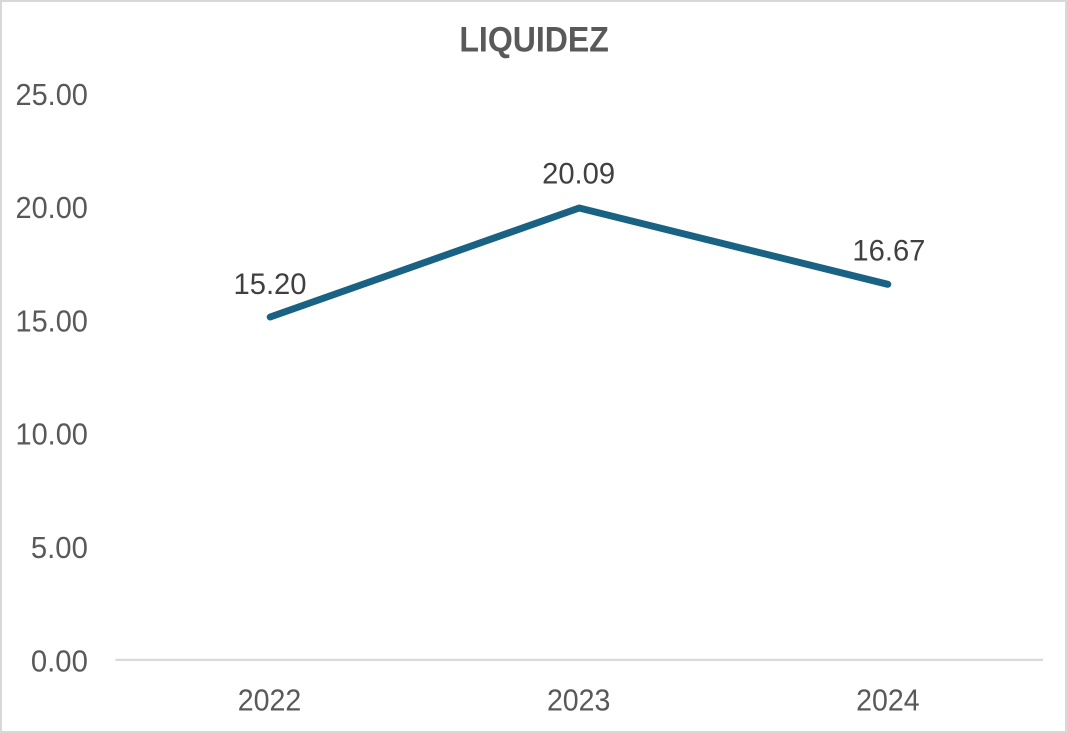  Describe the element at coordinates (578, 173) in the screenshot. I see `svg-text: 20.09` at that location.